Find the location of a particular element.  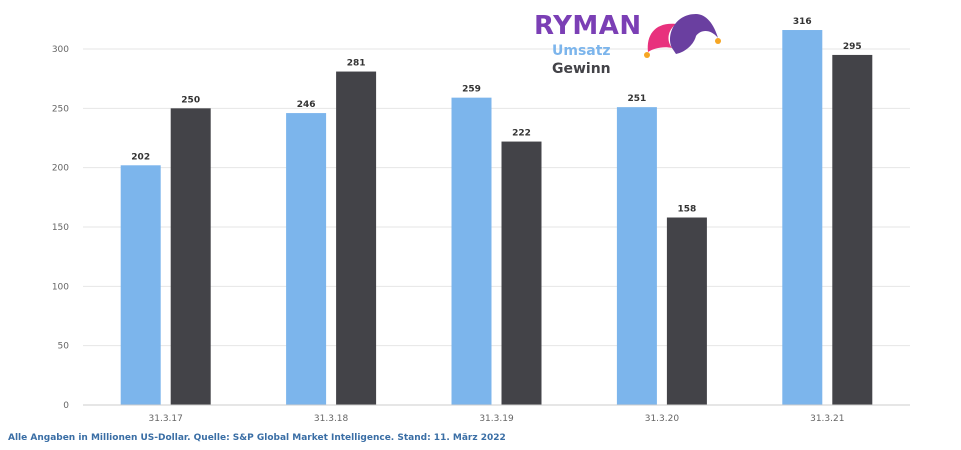

x-tick-label: 31.3.20 is located at coordinates (662, 419).